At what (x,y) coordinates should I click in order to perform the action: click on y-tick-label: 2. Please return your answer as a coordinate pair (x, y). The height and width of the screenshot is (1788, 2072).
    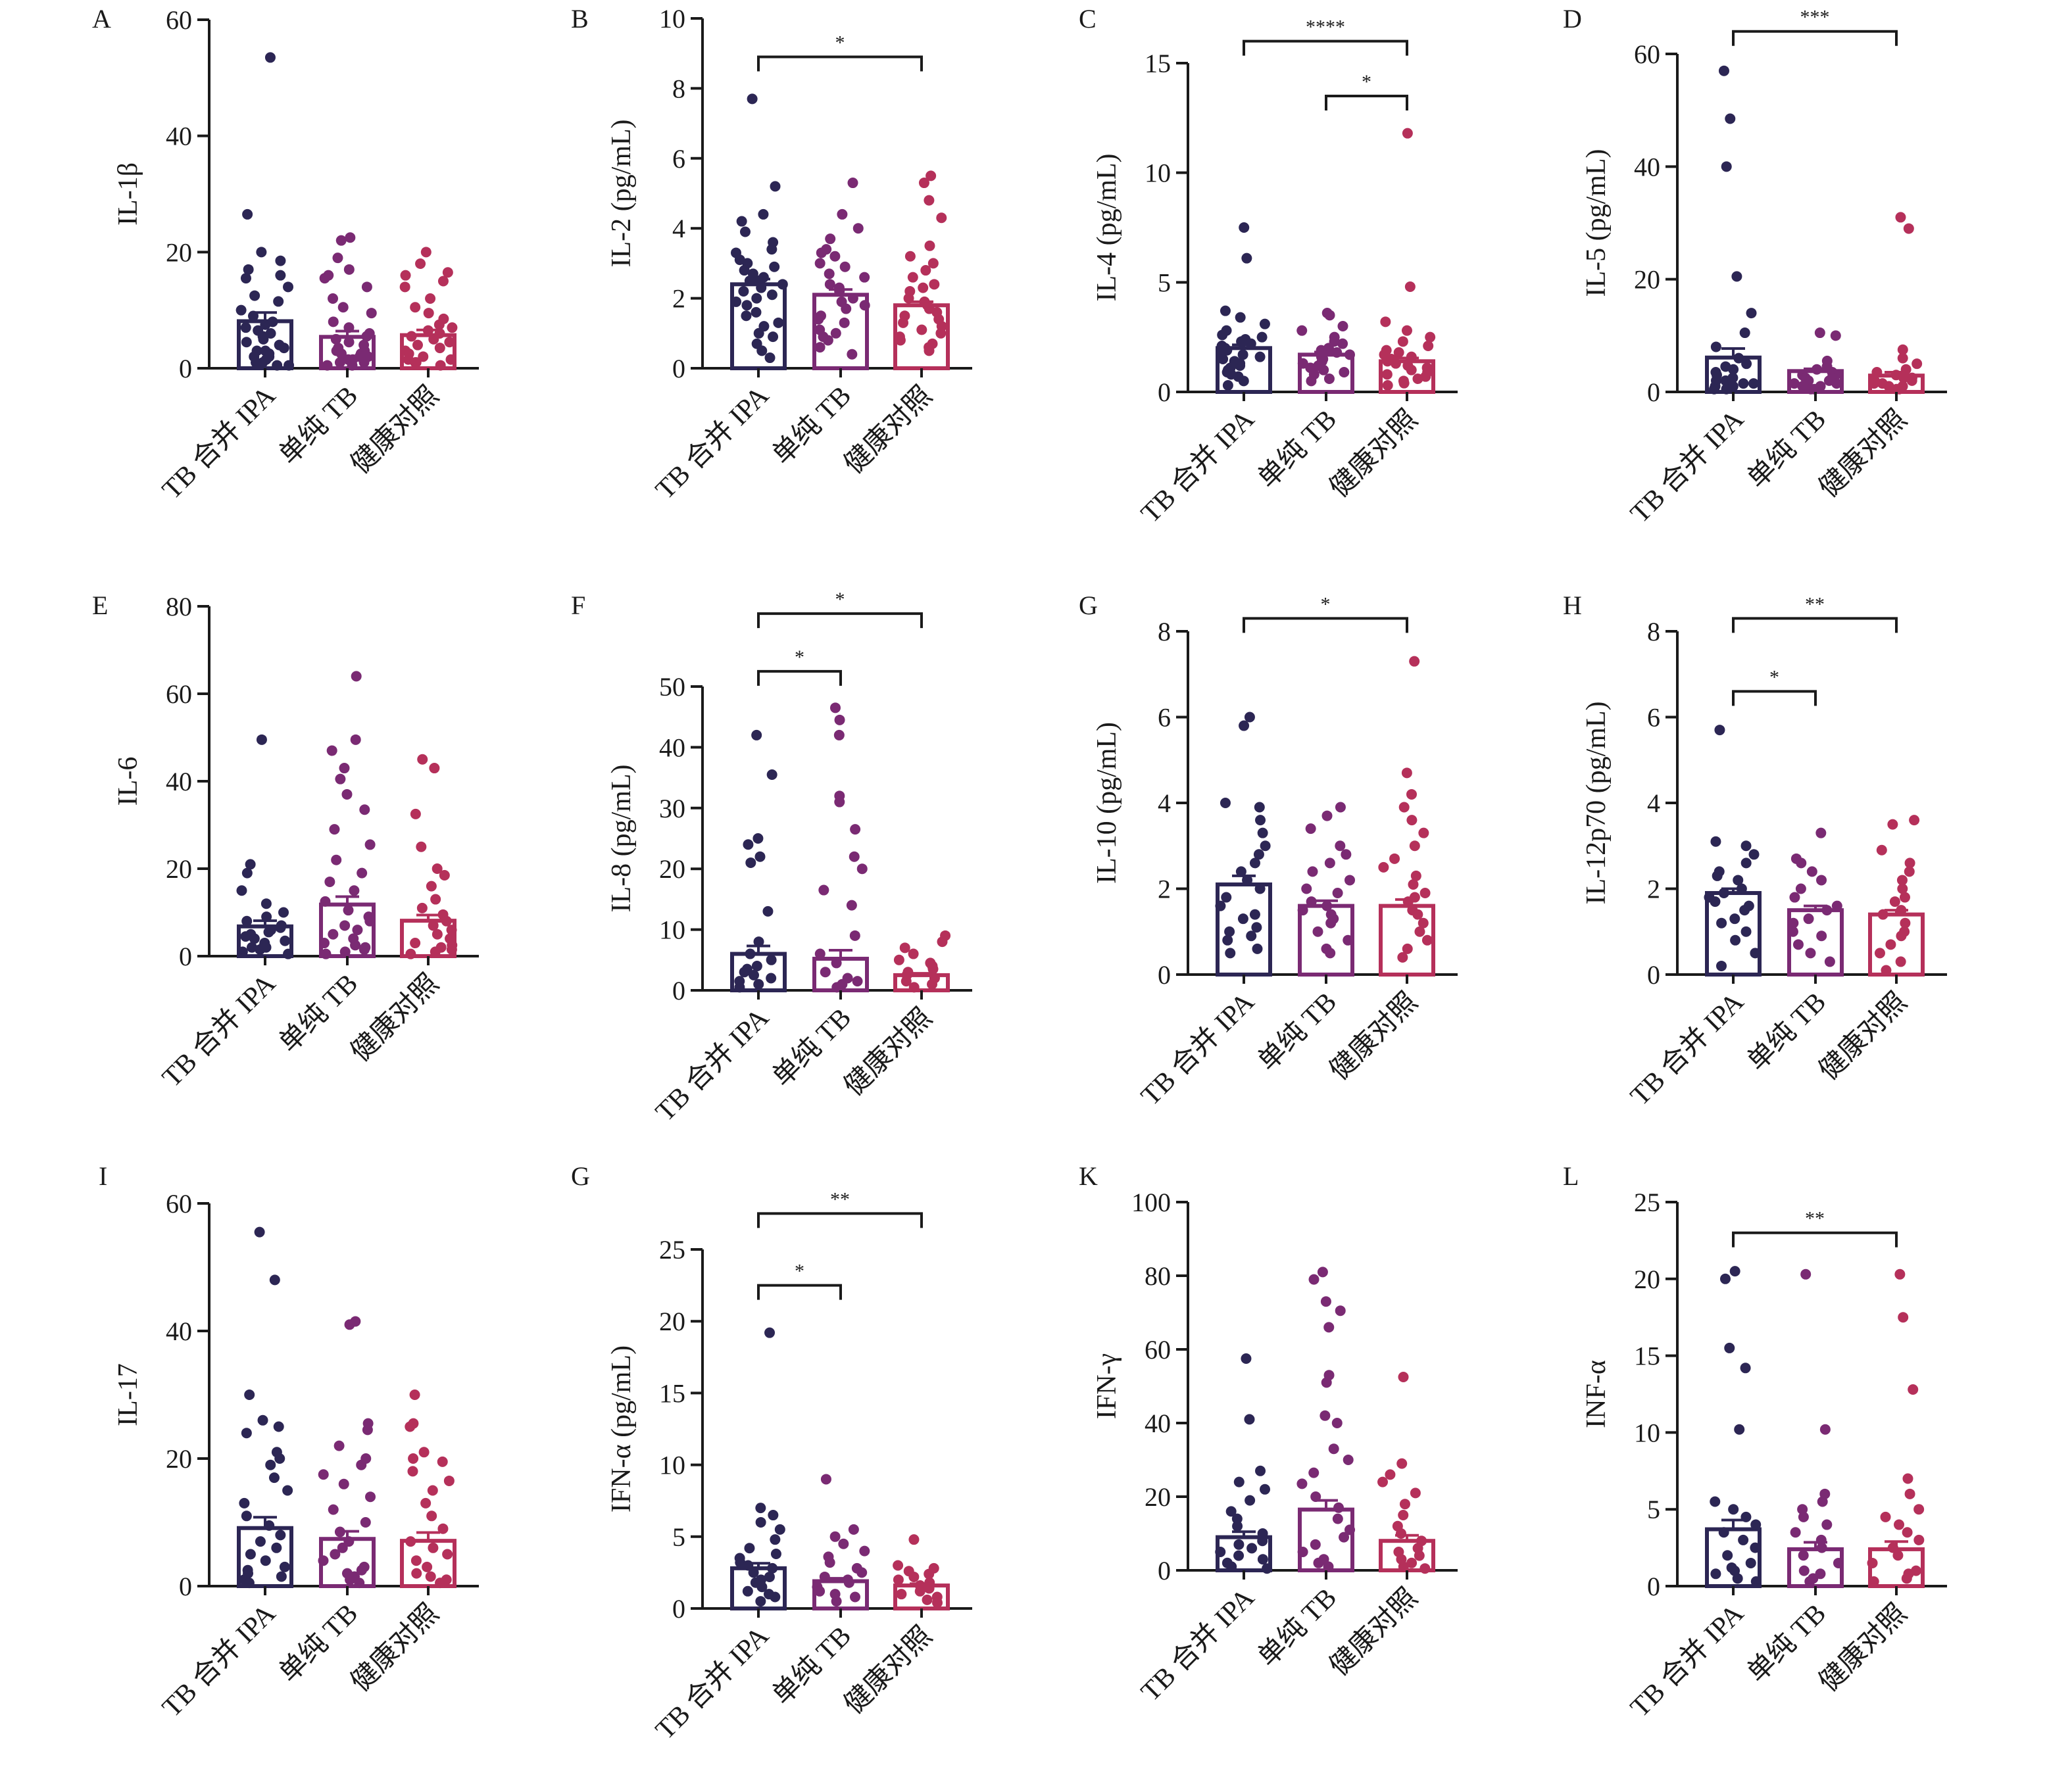
    Looking at the image, I should click on (1653, 889).